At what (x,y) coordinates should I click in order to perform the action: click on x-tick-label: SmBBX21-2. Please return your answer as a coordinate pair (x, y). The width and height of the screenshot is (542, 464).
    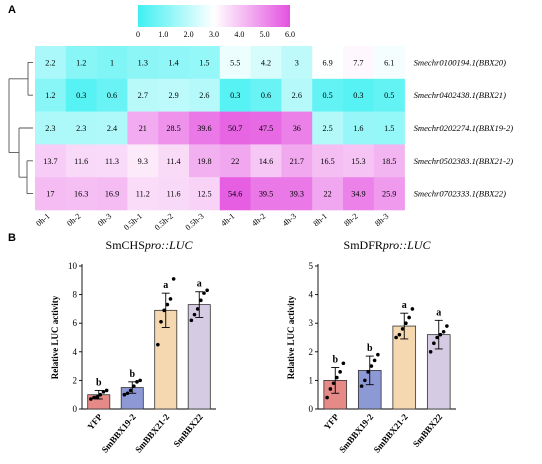
    Looking at the image, I should click on (152, 432).